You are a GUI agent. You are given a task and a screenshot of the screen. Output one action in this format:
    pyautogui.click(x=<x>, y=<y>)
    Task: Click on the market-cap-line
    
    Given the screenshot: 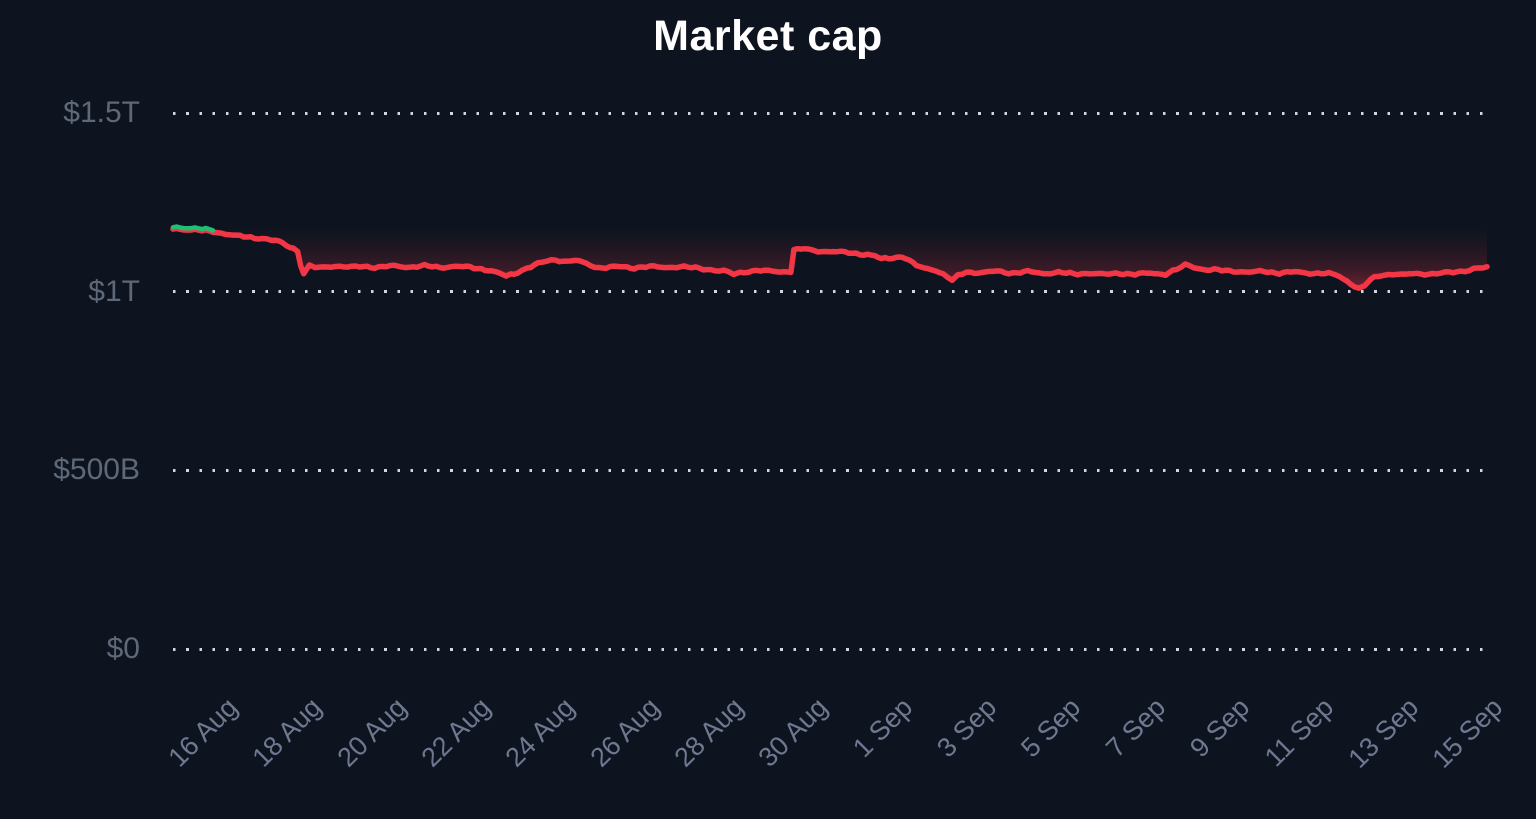 What is the action you would take?
    pyautogui.click(x=830, y=258)
    